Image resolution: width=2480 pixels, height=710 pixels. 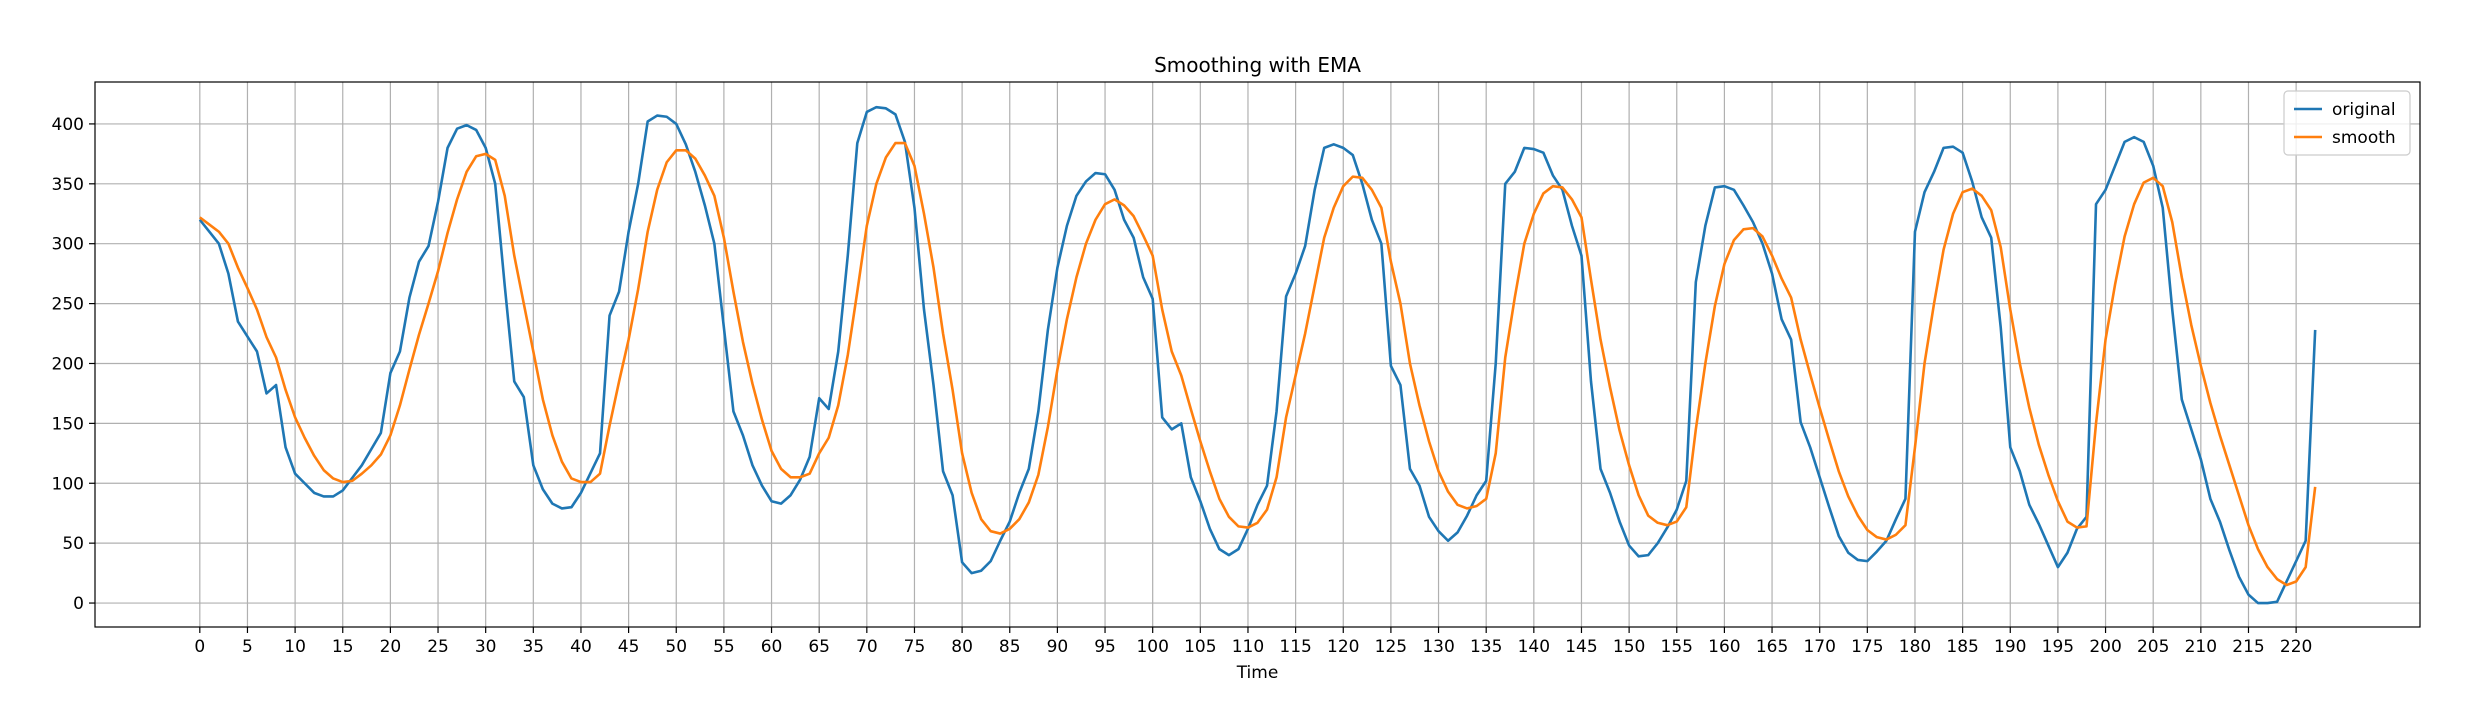 What do you see at coordinates (2248, 647) in the screenshot?
I see `x-tick-label: 215` at bounding box center [2248, 647].